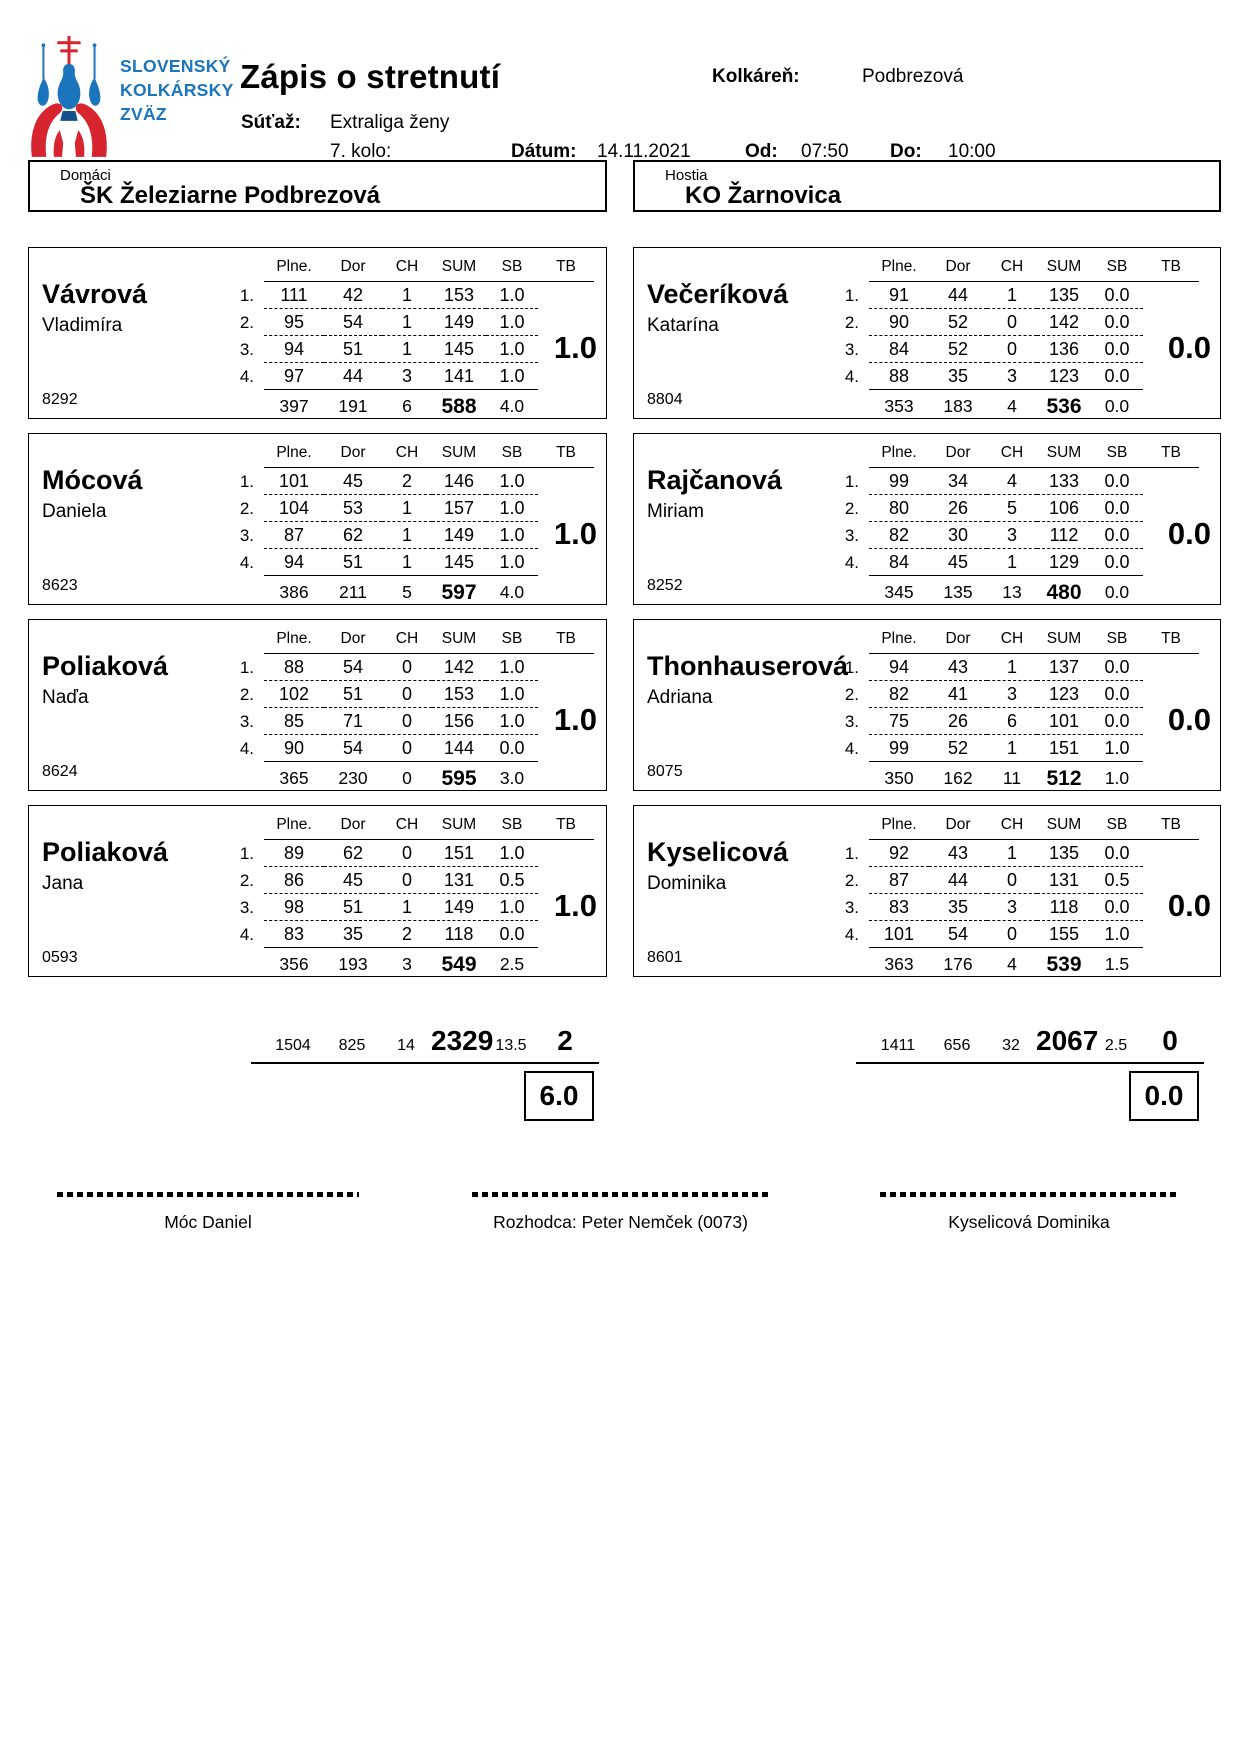 The width and height of the screenshot is (1240, 1754). What do you see at coordinates (353, 295) in the screenshot?
I see `row-dor: 42` at bounding box center [353, 295].